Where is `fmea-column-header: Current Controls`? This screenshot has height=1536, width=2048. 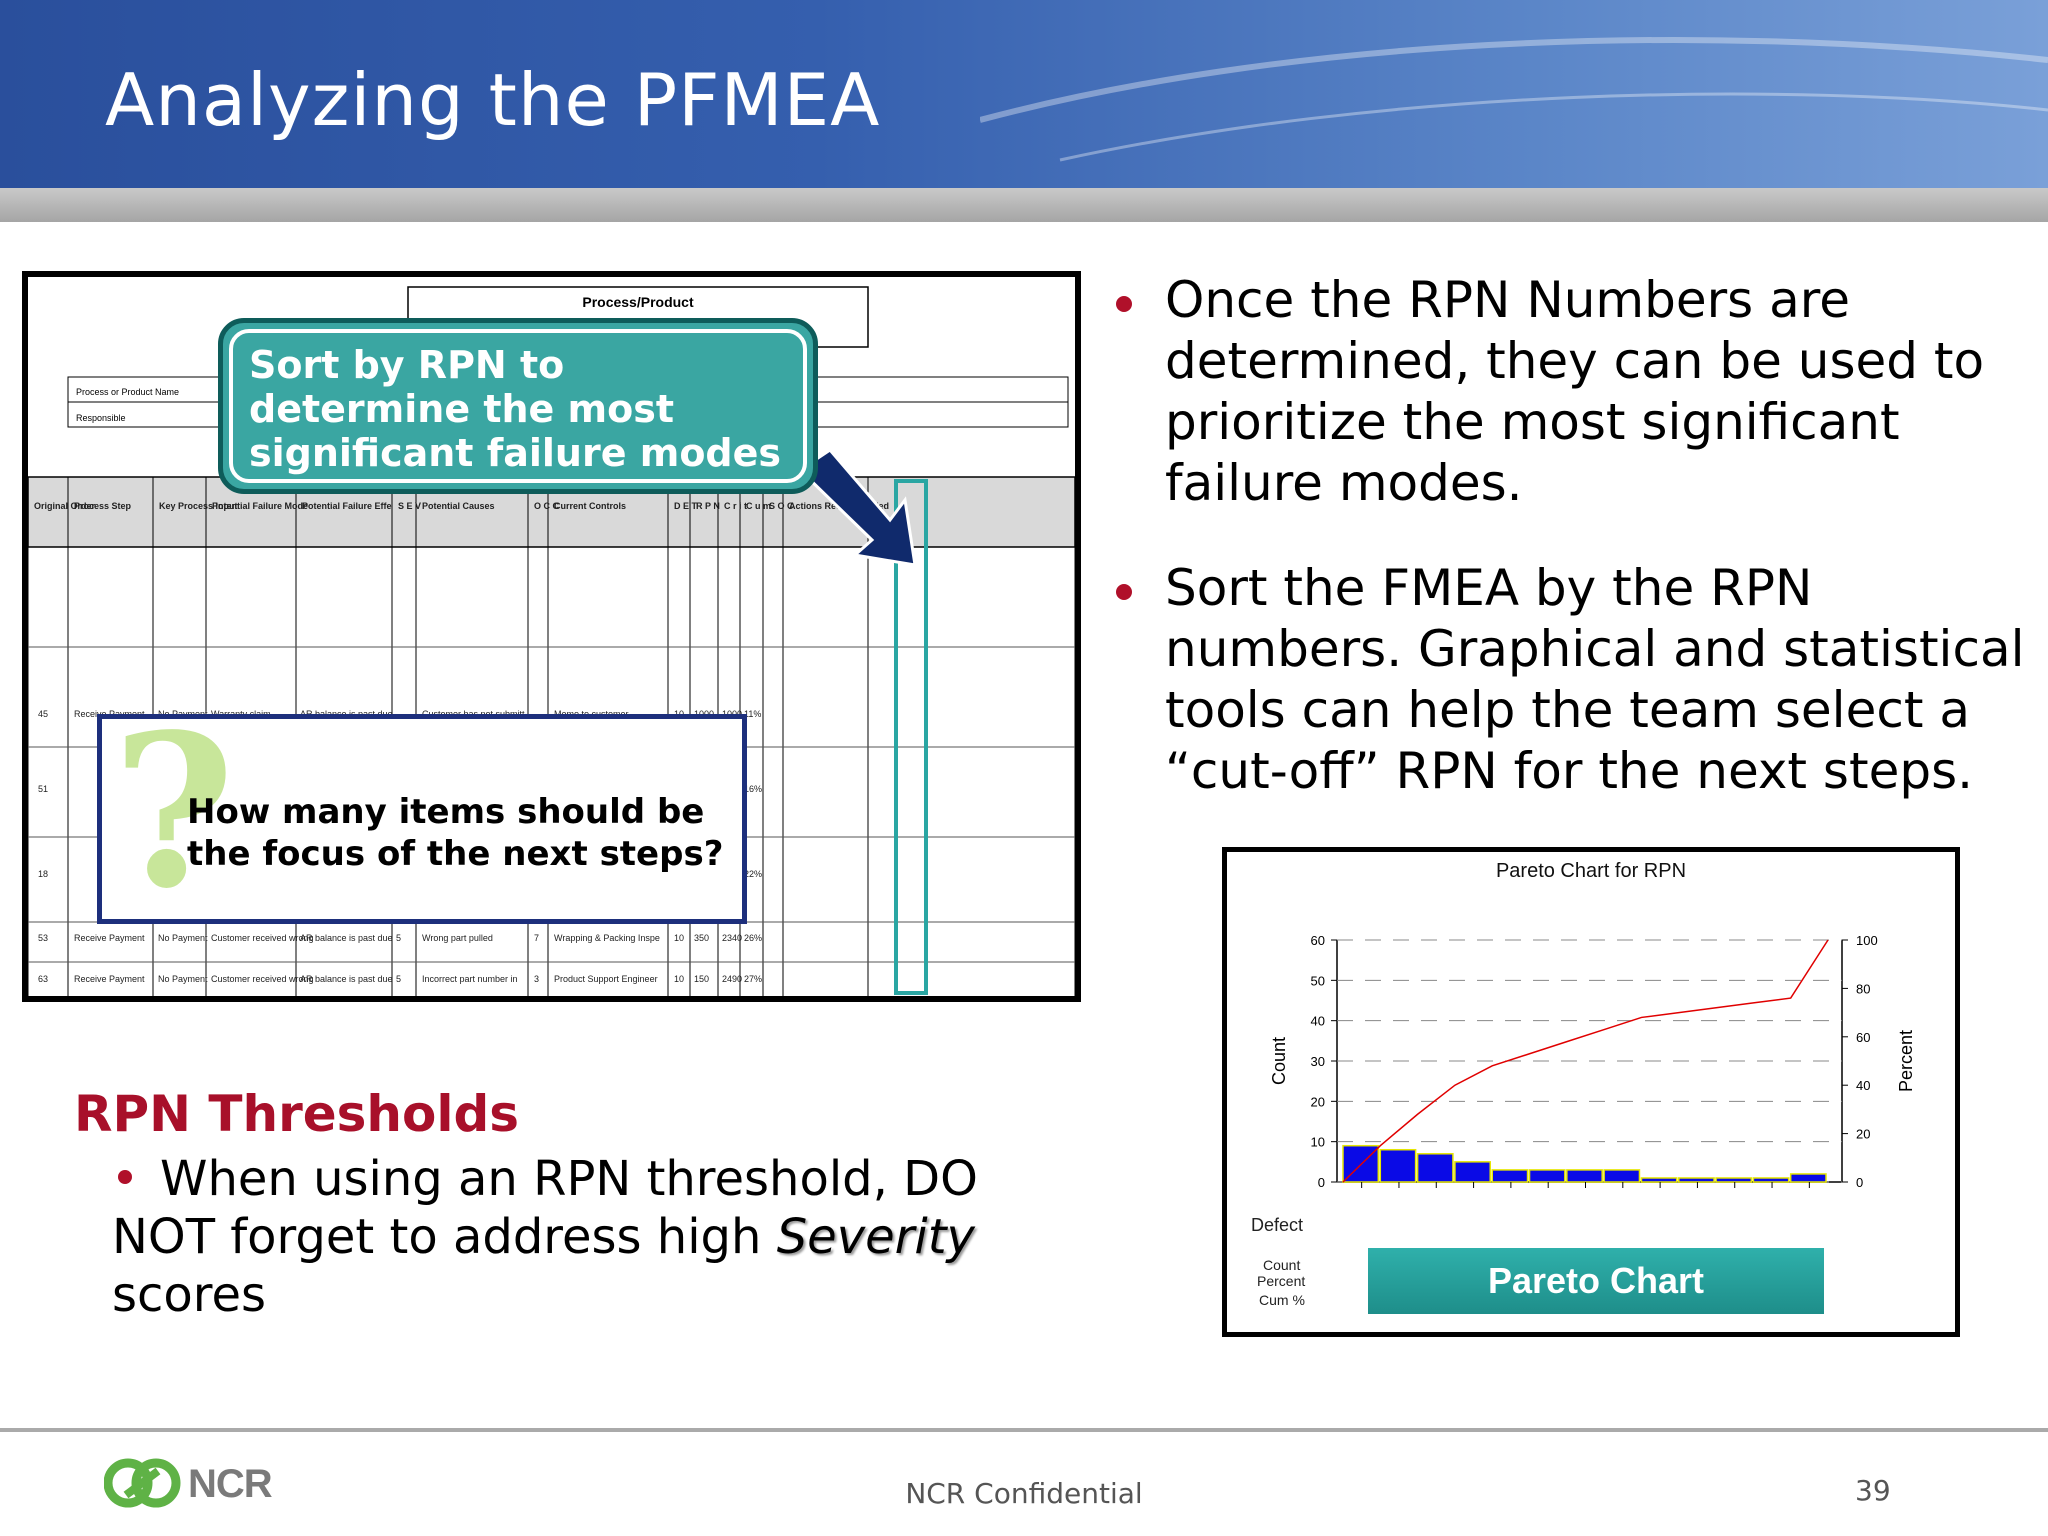
fmea-column-header: Current Controls is located at coordinates (590, 506).